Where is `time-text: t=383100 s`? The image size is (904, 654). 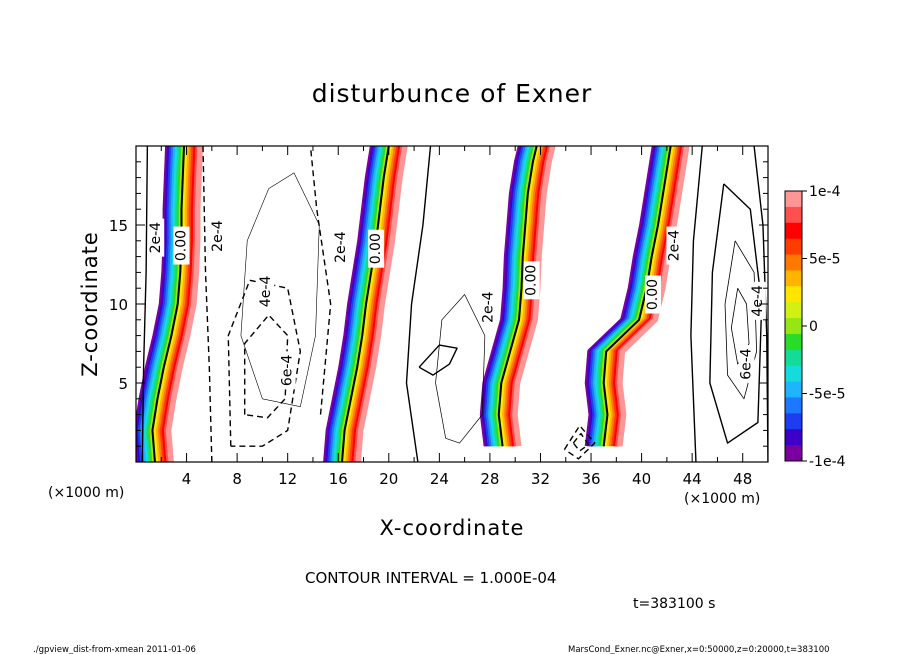
time-text: t=383100 s is located at coordinates (674, 604).